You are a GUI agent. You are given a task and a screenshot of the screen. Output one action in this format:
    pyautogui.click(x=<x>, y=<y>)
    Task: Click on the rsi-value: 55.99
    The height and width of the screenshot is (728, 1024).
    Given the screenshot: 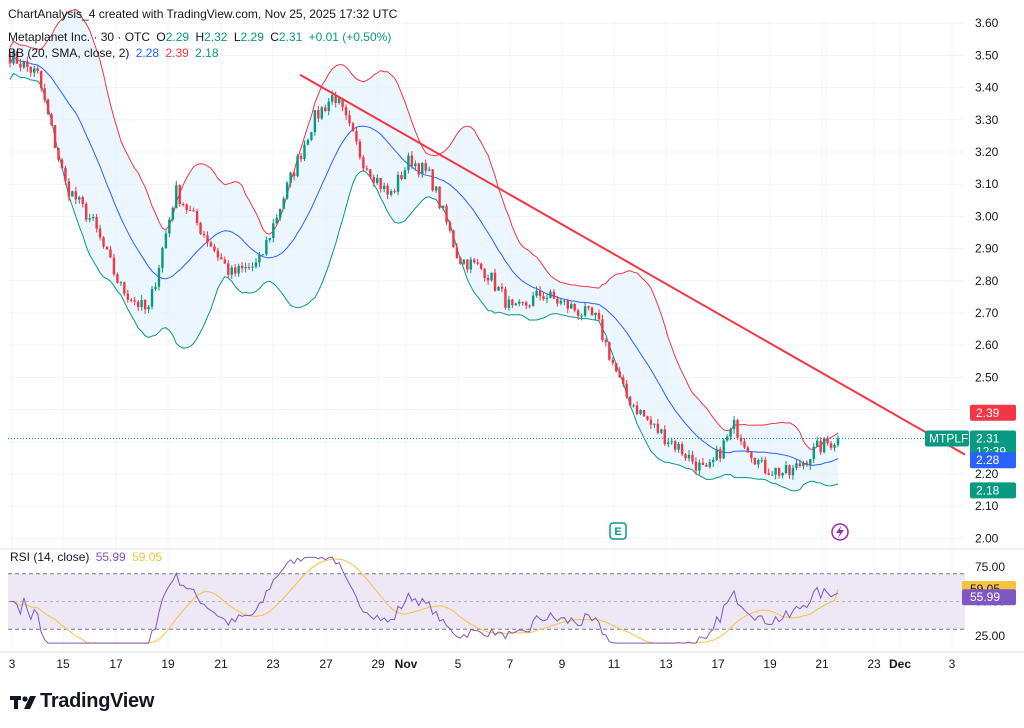 What is the action you would take?
    pyautogui.click(x=110, y=557)
    